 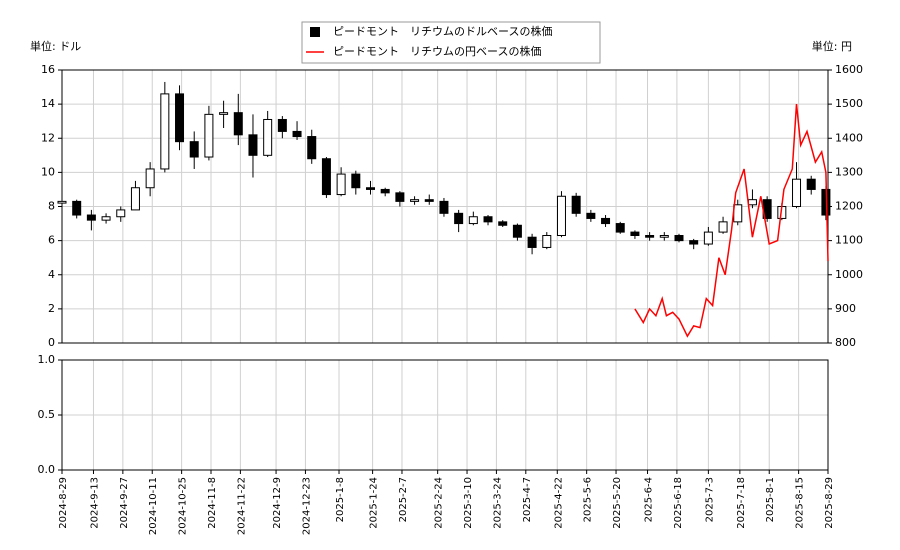 I want to click on y2-tick-label: 1400, so click(x=849, y=137).